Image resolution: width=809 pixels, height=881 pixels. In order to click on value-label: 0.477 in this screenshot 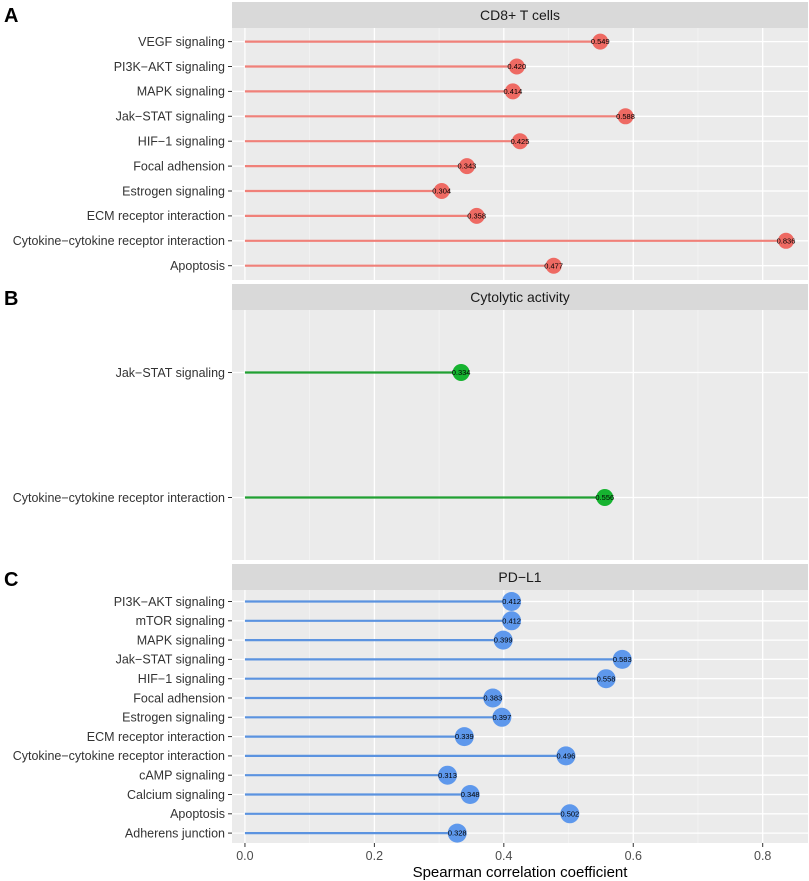, I will do `click(553, 265)`.